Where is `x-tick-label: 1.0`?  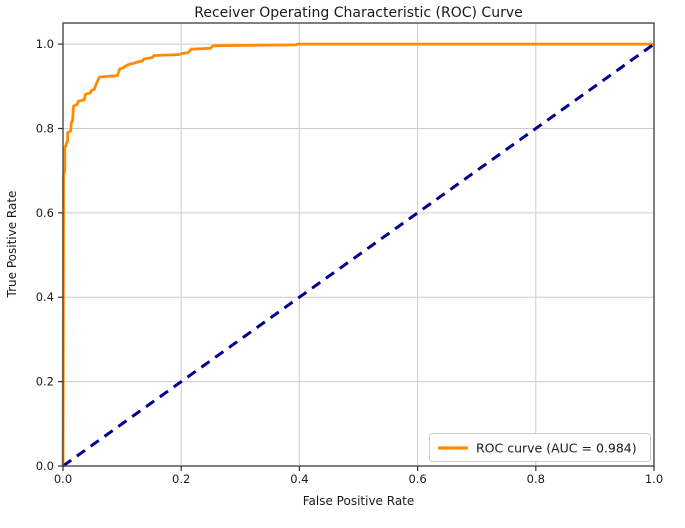
x-tick-label: 1.0 is located at coordinates (654, 479).